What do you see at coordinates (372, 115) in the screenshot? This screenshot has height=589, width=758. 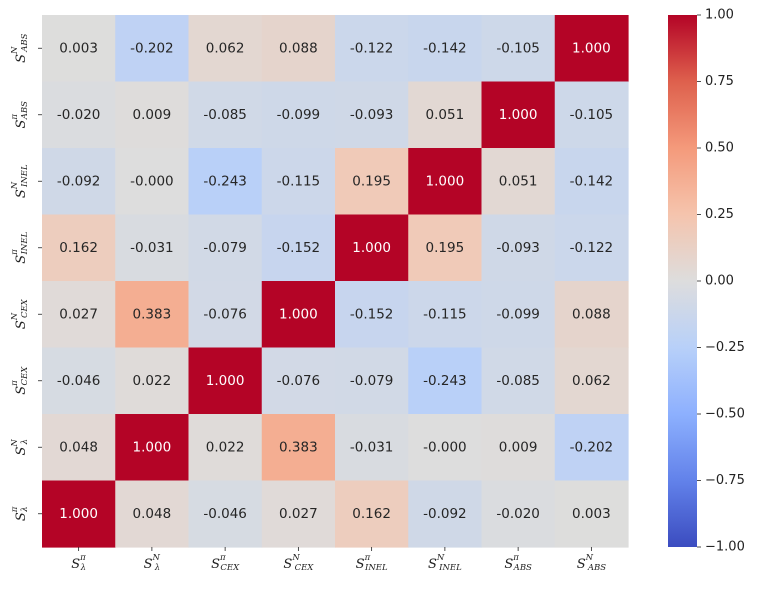 I see `cell-value-label: -0.093` at bounding box center [372, 115].